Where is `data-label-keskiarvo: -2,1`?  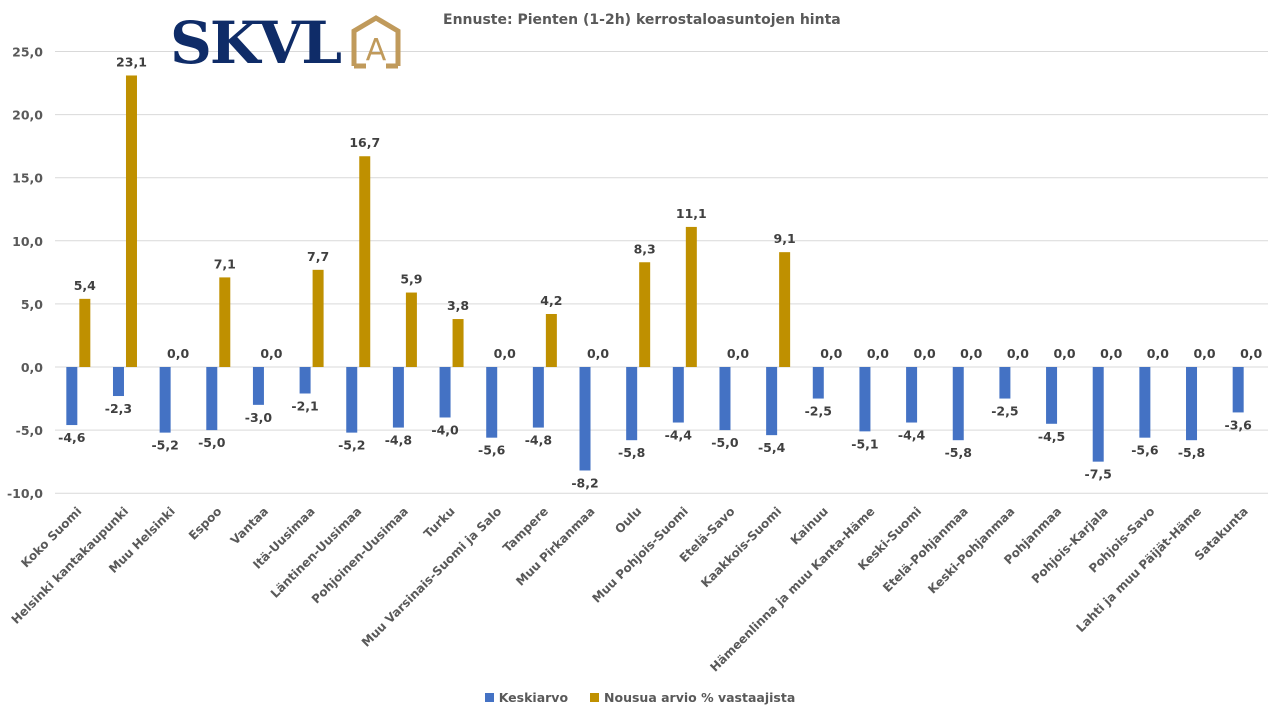 data-label-keskiarvo: -2,1 is located at coordinates (304, 406).